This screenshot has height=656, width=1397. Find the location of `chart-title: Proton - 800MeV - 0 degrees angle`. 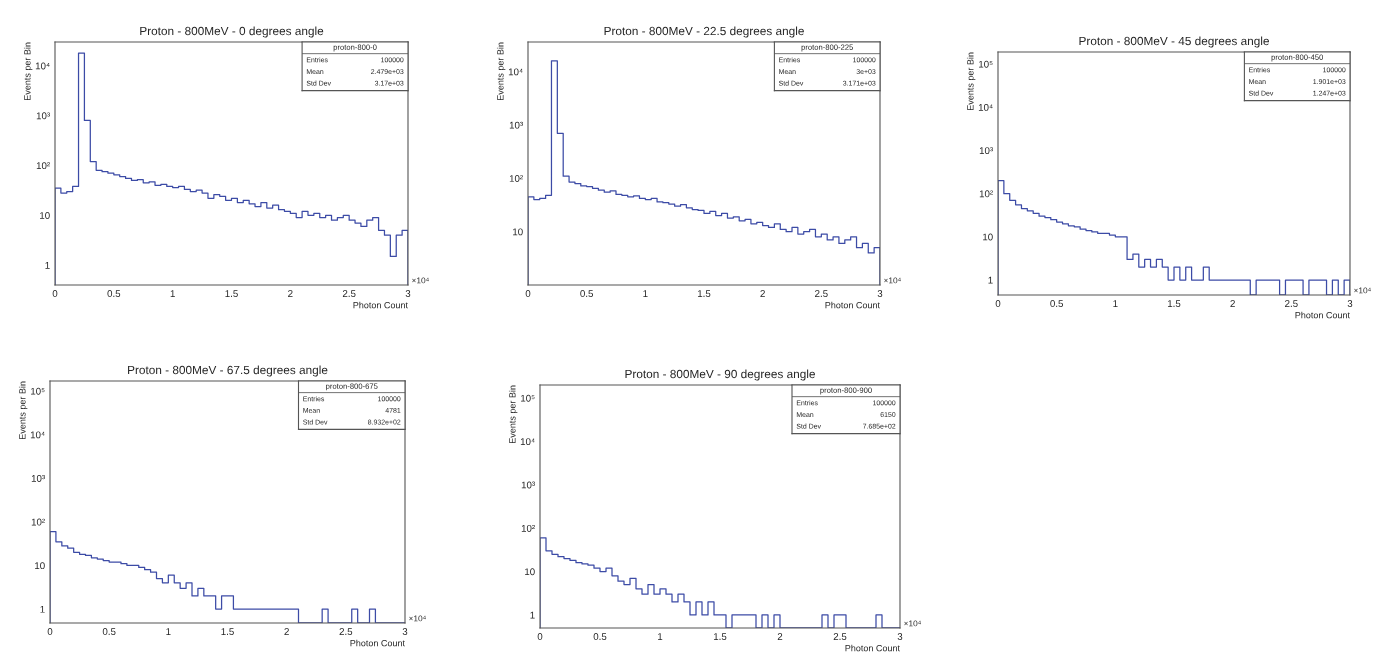

chart-title: Proton - 800MeV - 0 degrees angle is located at coordinates (232, 32).